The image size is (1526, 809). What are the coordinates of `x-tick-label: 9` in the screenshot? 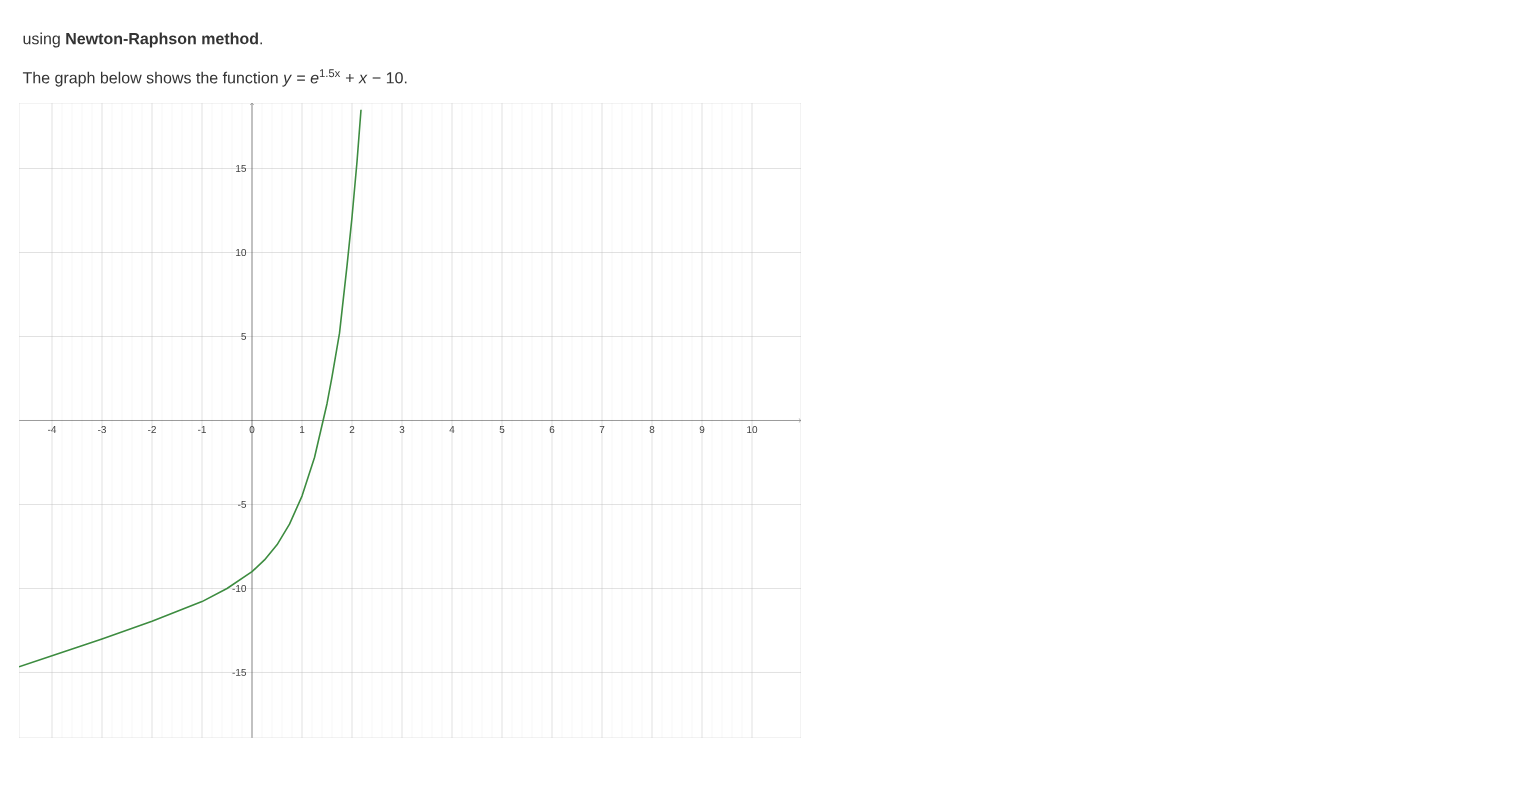 It's located at (702, 430).